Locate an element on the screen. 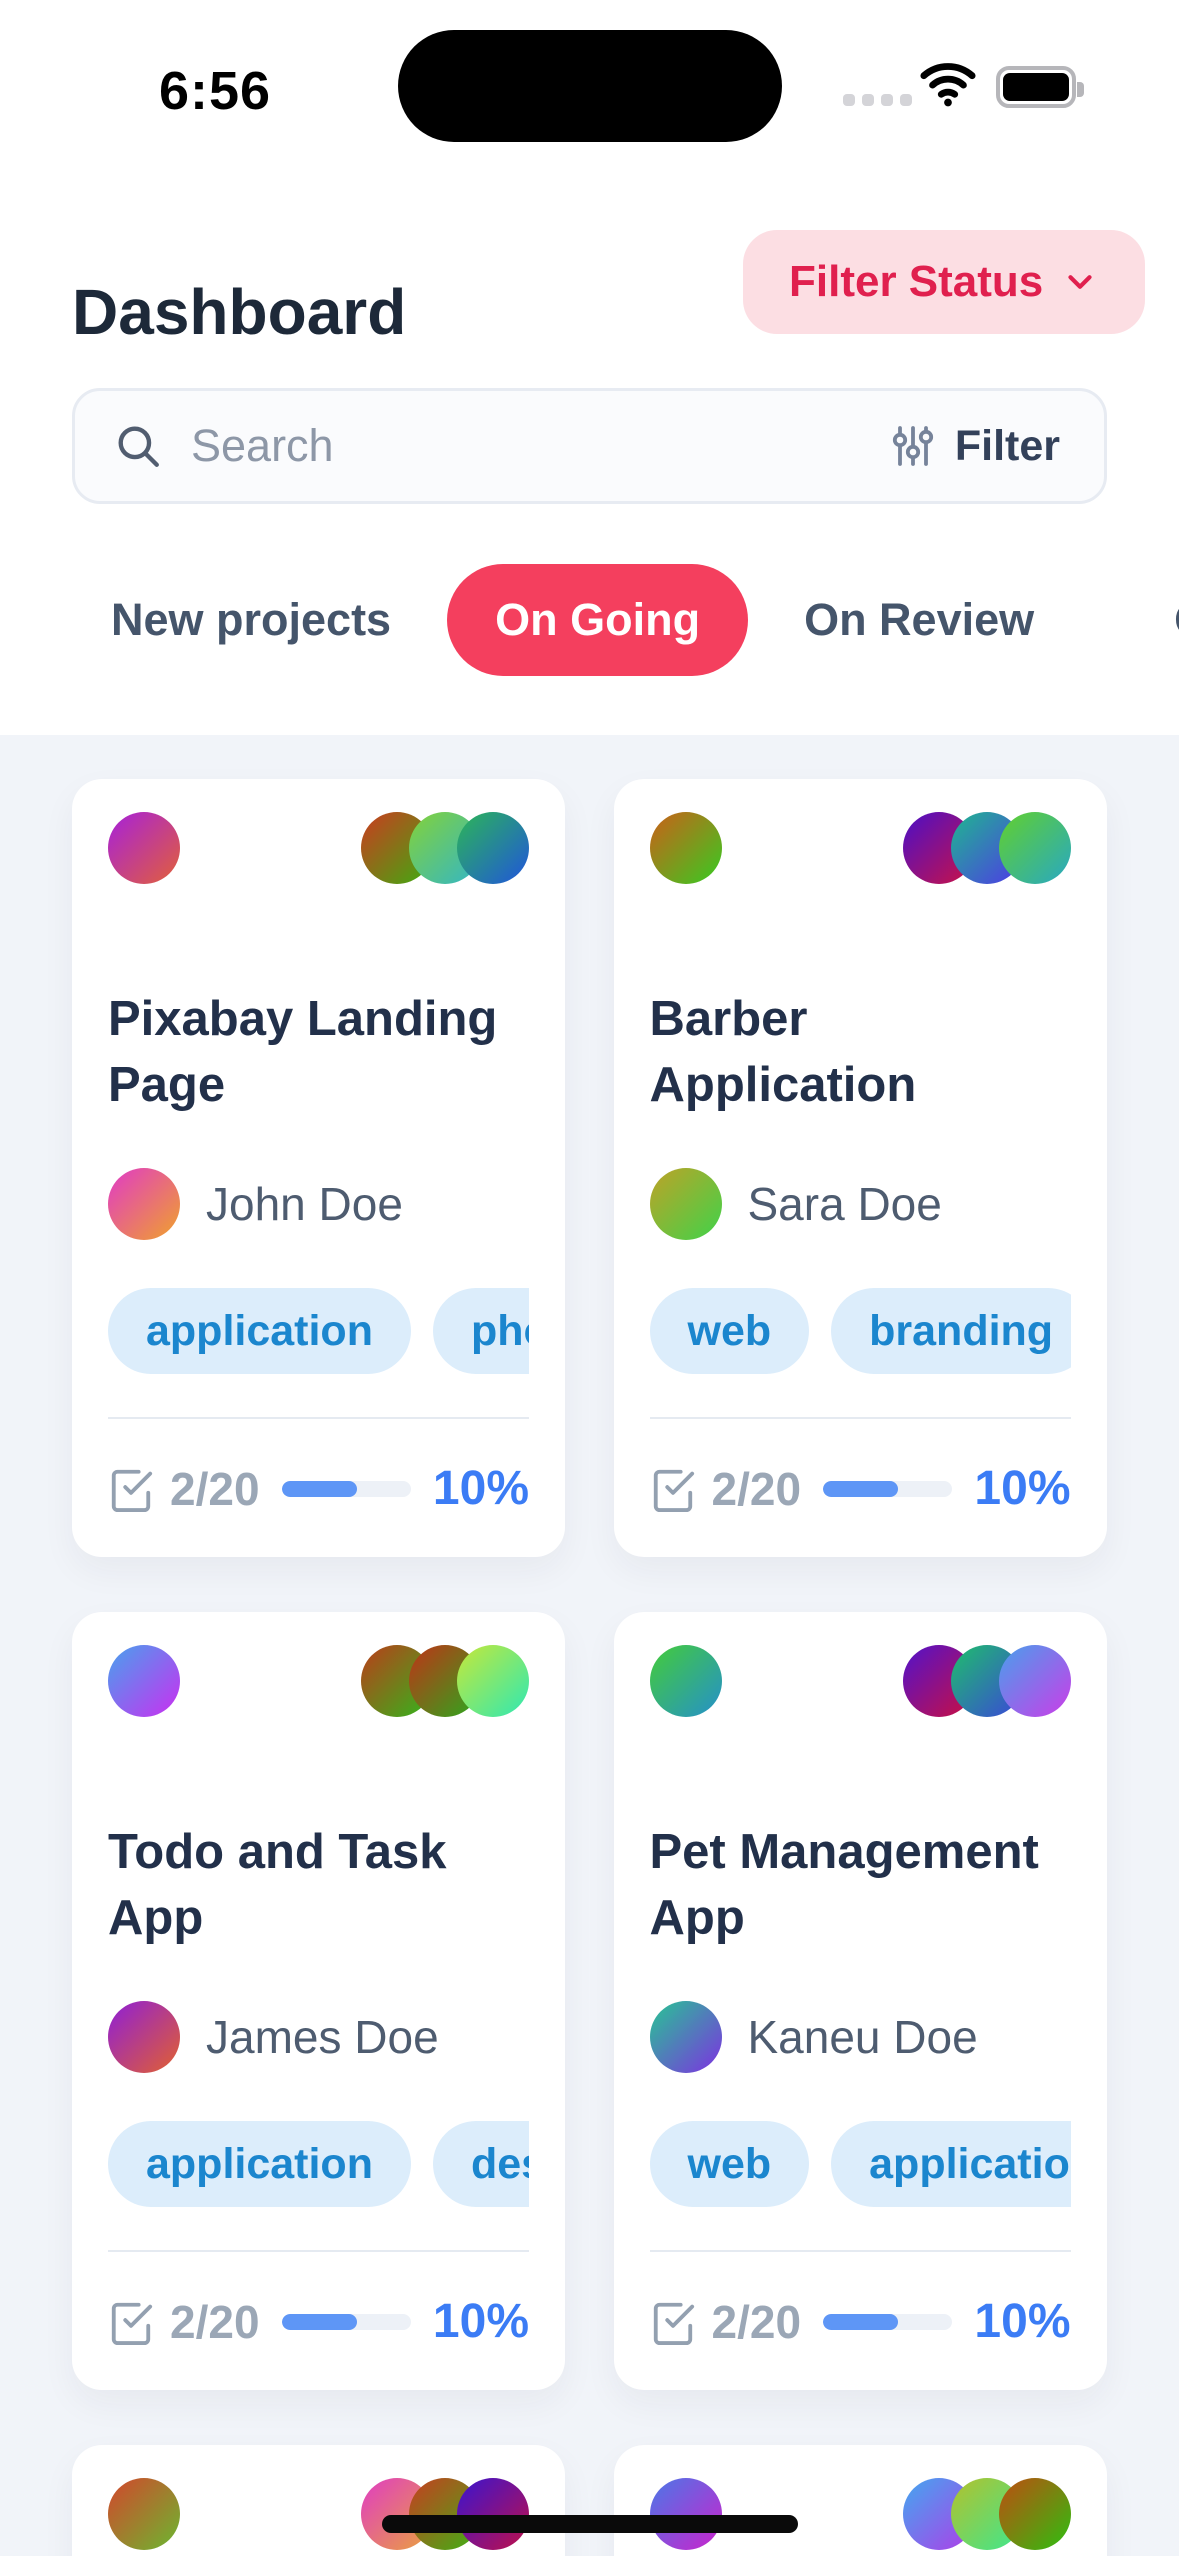 The image size is (1179, 2556). tag-chip: branding is located at coordinates (951, 1331).